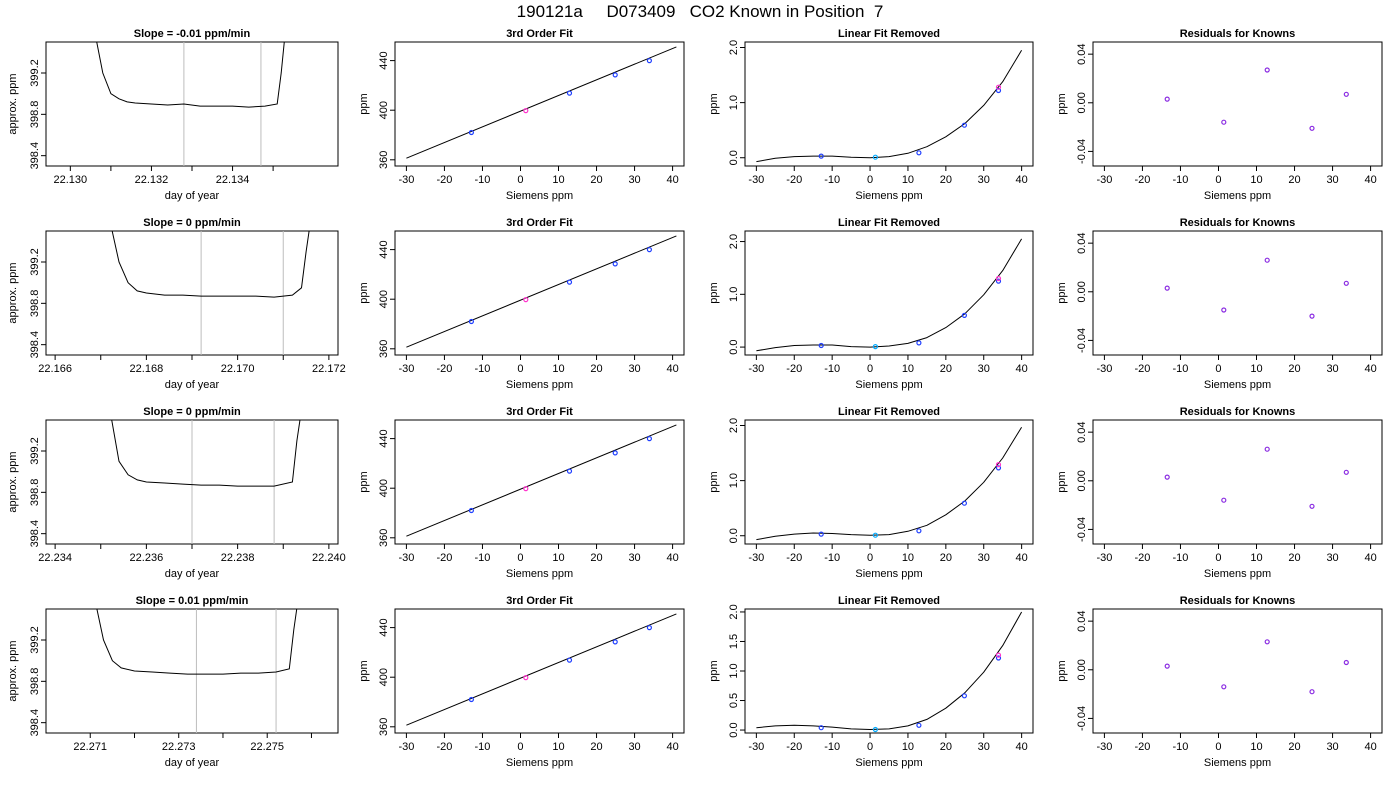 The image size is (1400, 800). I want to click on x-tick-label: 22.236, so click(147, 558).